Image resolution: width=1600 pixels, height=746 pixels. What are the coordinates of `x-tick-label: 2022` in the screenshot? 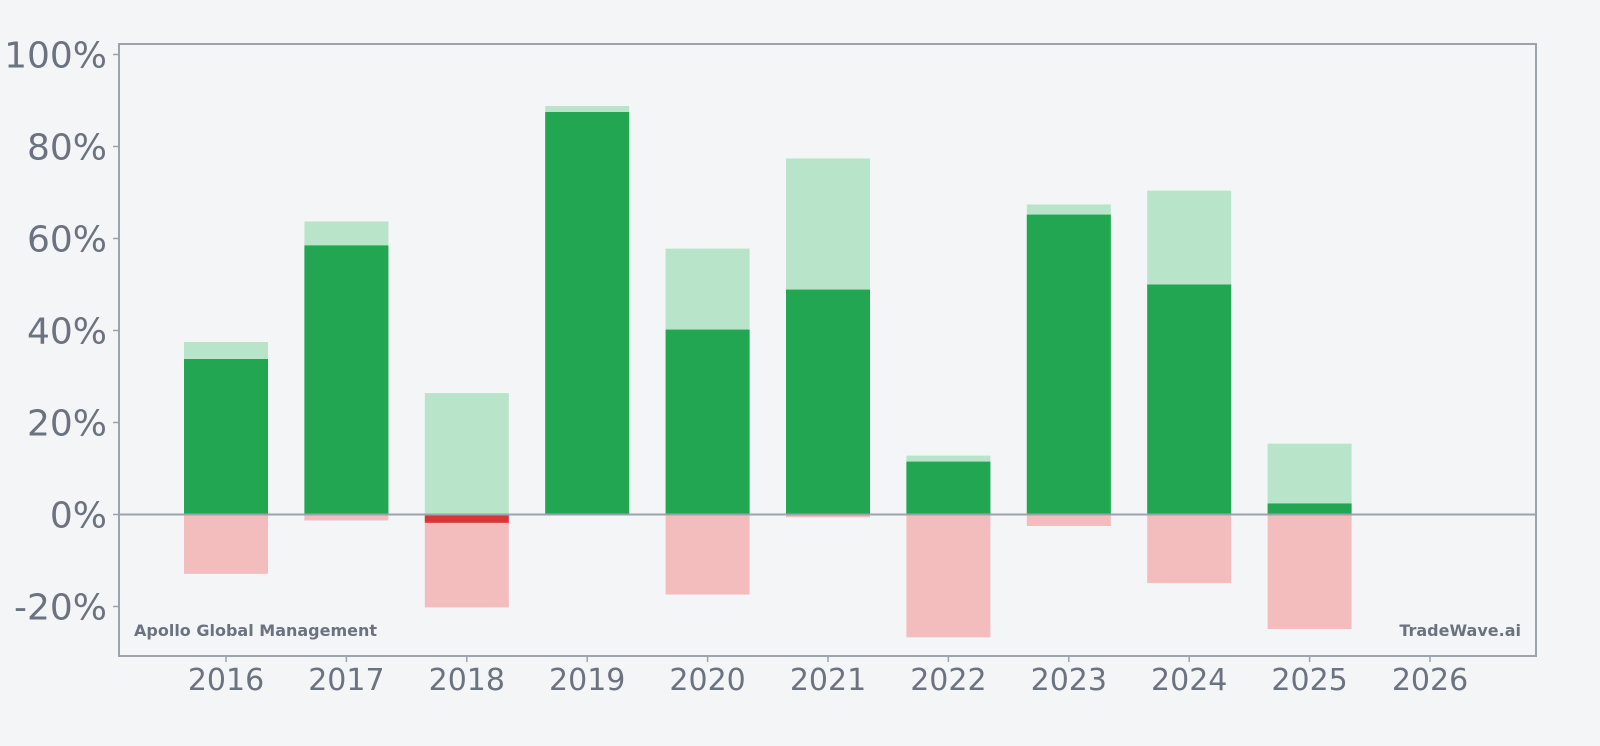 It's located at (948, 680).